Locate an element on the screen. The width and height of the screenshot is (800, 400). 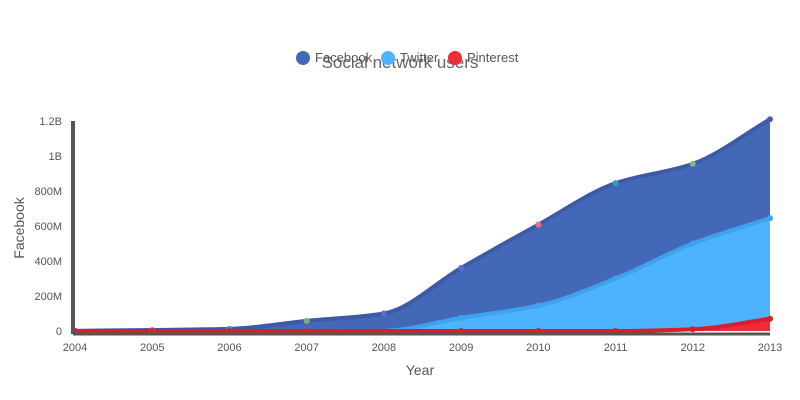
x-tick-label: 2013 is located at coordinates (770, 348).